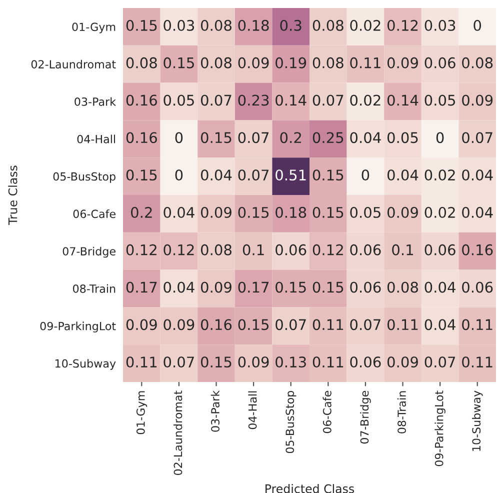  What do you see at coordinates (253, 25) in the screenshot?
I see `data-label: 0.18` at bounding box center [253, 25].